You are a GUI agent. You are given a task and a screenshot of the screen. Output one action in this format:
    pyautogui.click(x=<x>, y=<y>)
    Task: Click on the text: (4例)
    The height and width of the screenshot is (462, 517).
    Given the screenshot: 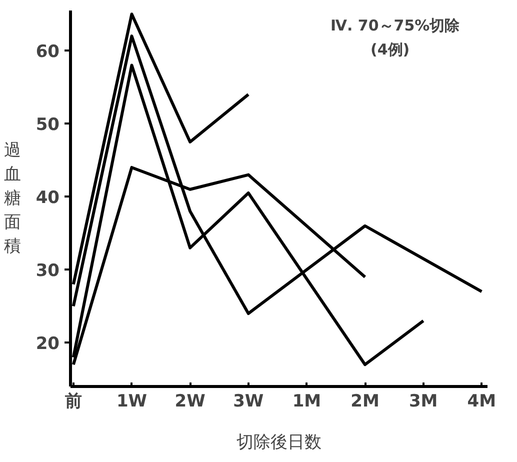 What is the action you would take?
    pyautogui.click(x=390, y=49)
    